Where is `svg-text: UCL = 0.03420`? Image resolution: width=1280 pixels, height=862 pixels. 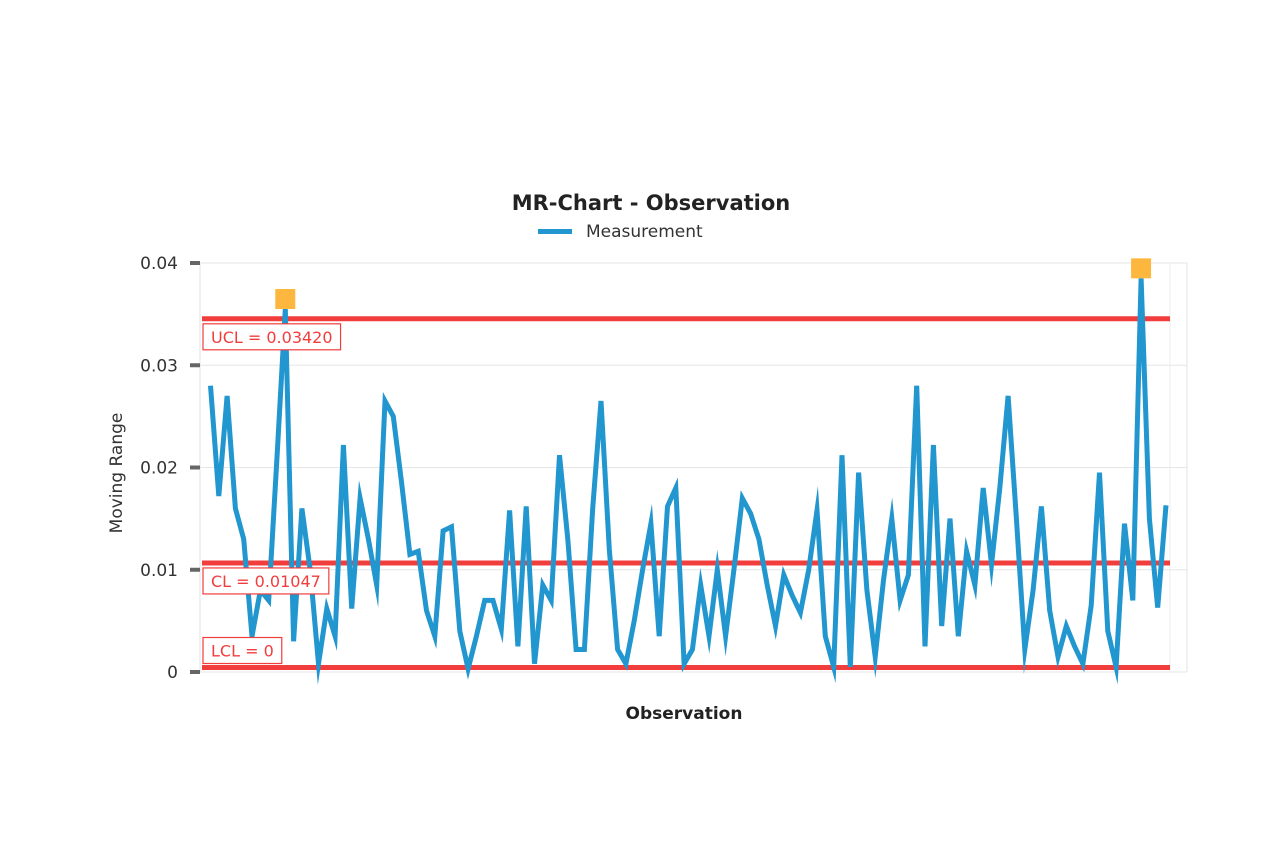
svg-text: UCL = 0.03420 is located at coordinates (272, 337).